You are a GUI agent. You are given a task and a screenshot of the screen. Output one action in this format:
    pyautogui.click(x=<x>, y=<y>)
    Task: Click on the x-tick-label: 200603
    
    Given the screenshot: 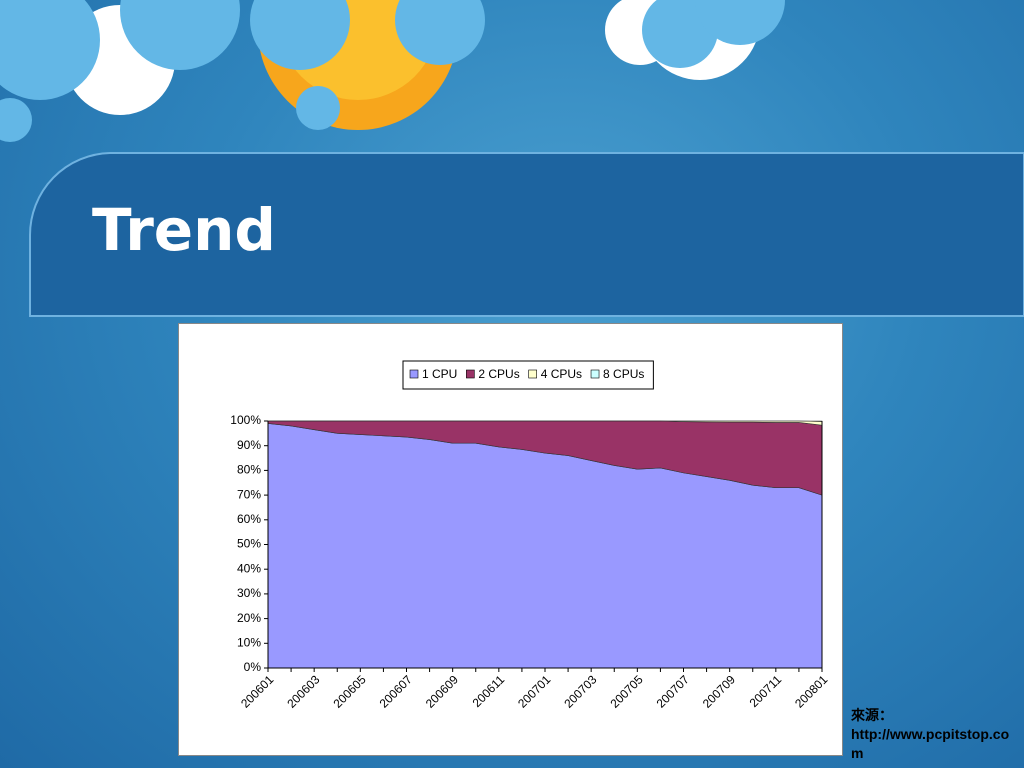 What is the action you would take?
    pyautogui.click(x=303, y=691)
    